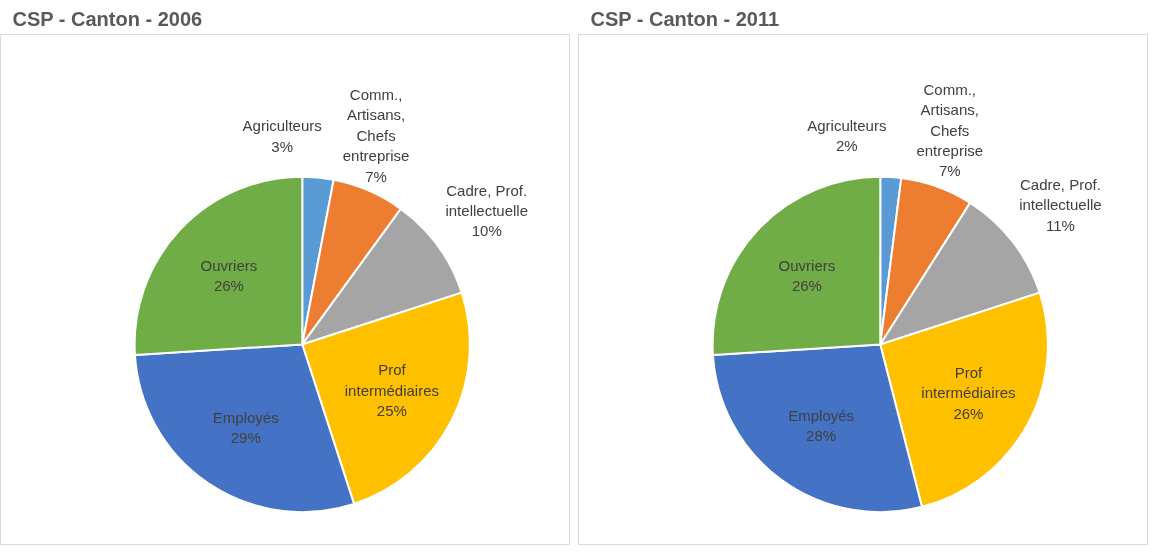 The height and width of the screenshot is (555, 1162). Describe the element at coordinates (282, 146) in the screenshot. I see `data-label: 3%` at that location.